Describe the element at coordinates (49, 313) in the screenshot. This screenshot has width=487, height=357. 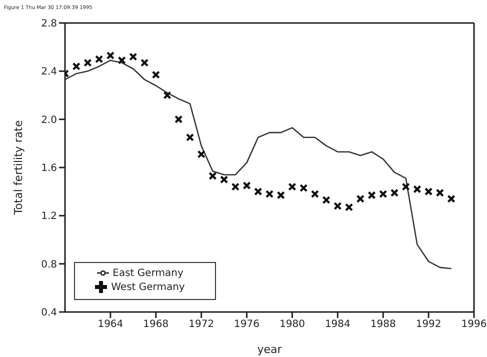
I see `y-tick-label: 0.4` at that location.